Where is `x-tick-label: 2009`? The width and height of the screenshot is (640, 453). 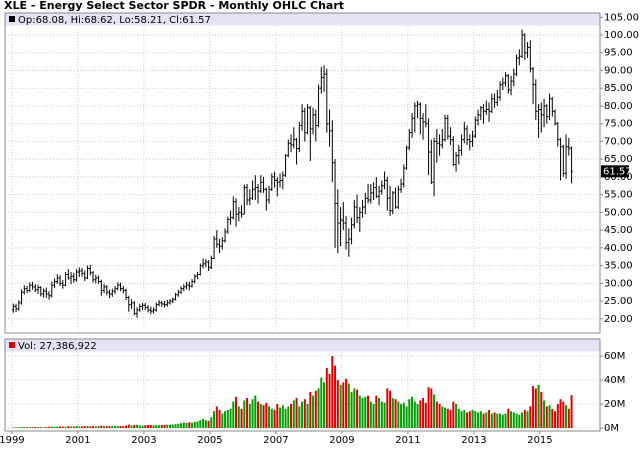
x-tick-label: 2009 is located at coordinates (341, 440).